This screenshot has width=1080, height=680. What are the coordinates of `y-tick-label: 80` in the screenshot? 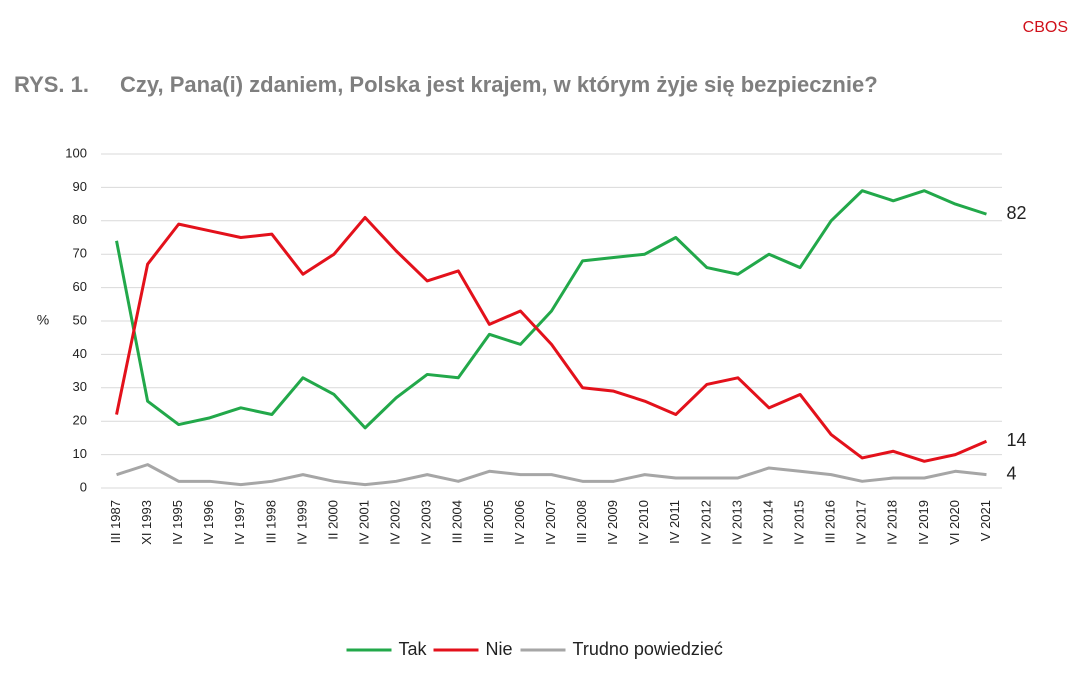 It's located at (80, 219).